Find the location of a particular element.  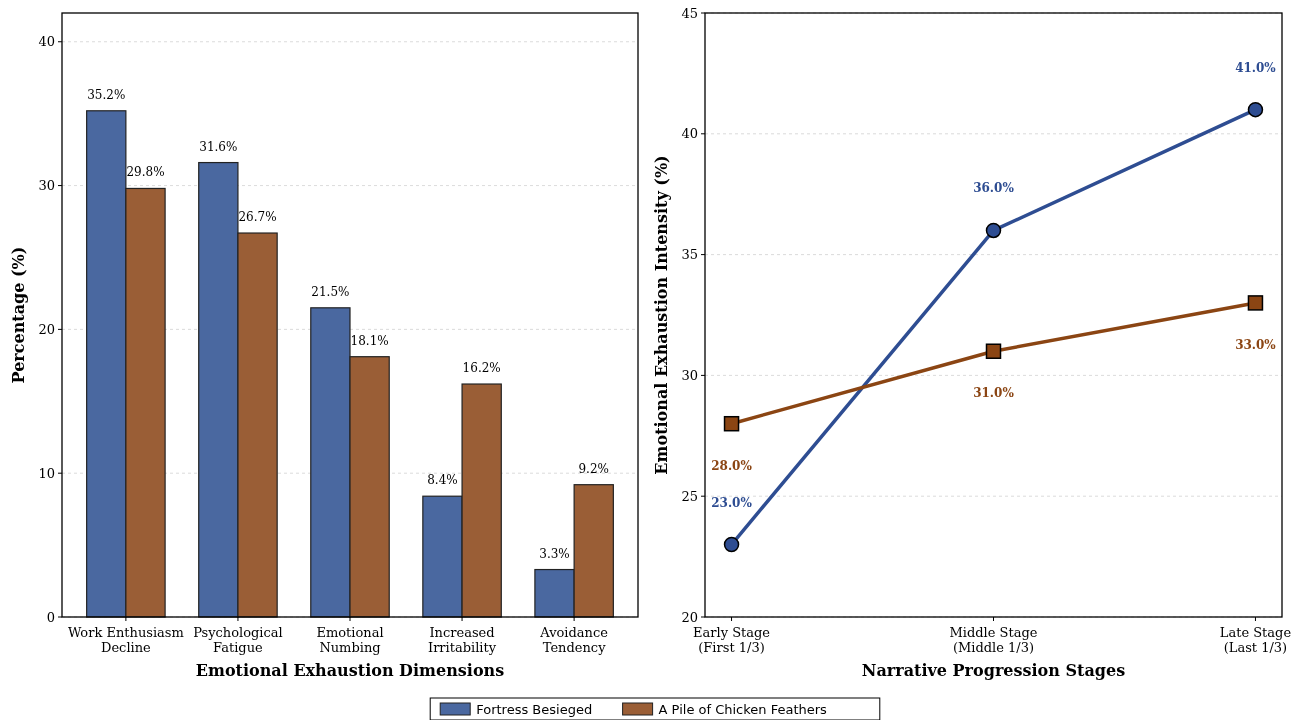

data-label: 9.2% is located at coordinates (593, 468).